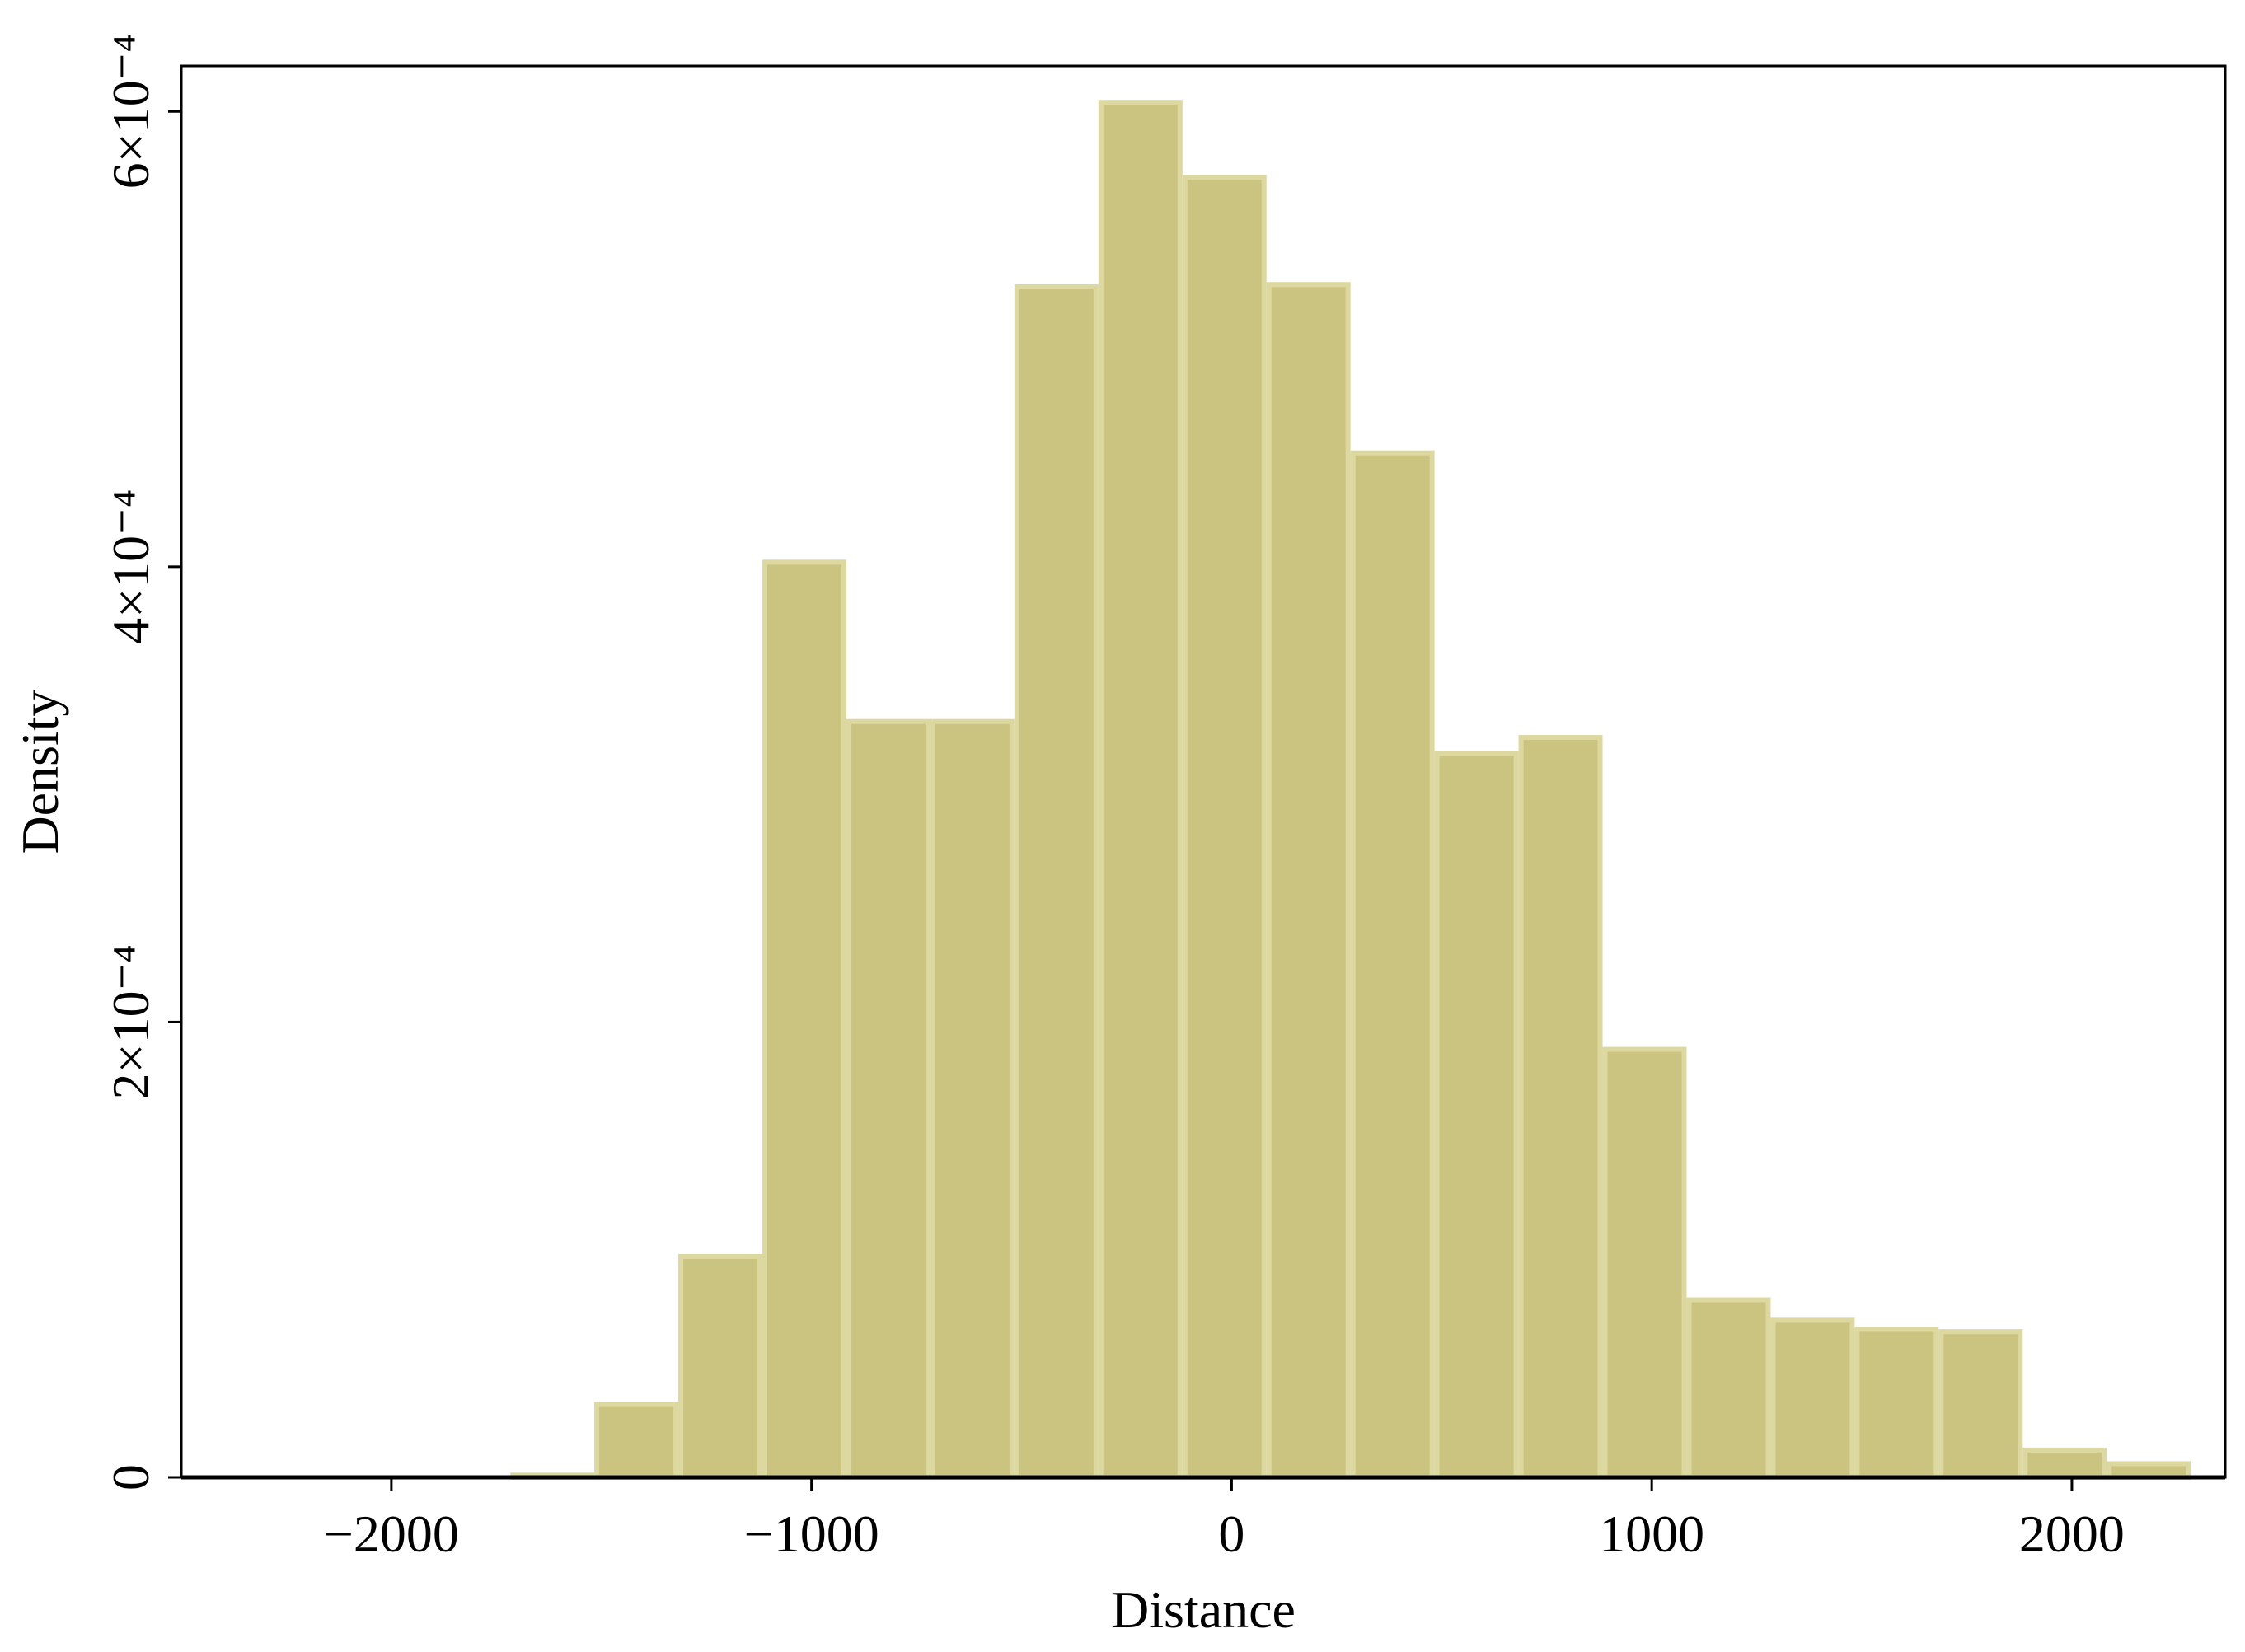 The height and width of the screenshot is (1652, 2245). Describe the element at coordinates (130, 566) in the screenshot. I see `y-tick-label: 4×10⁻⁴` at that location.